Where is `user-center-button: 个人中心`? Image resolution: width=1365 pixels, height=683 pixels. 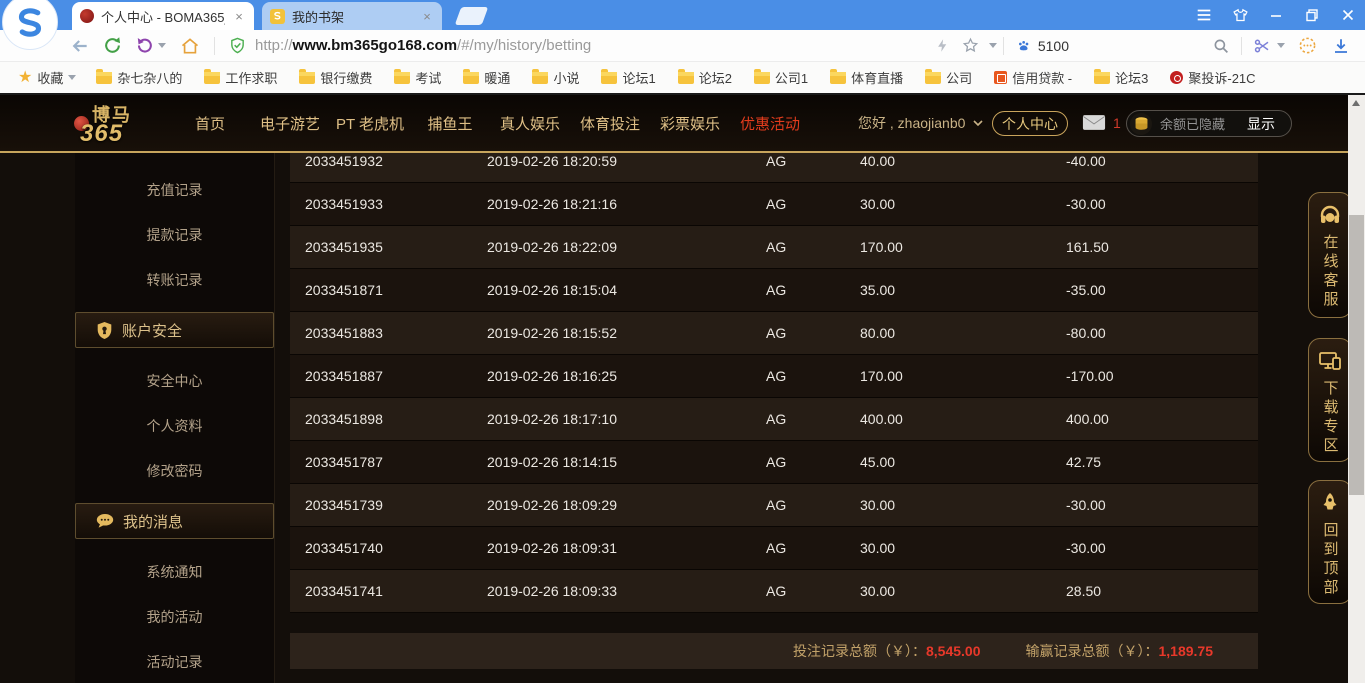
user-center-button: 个人中心 is located at coordinates (1030, 123).